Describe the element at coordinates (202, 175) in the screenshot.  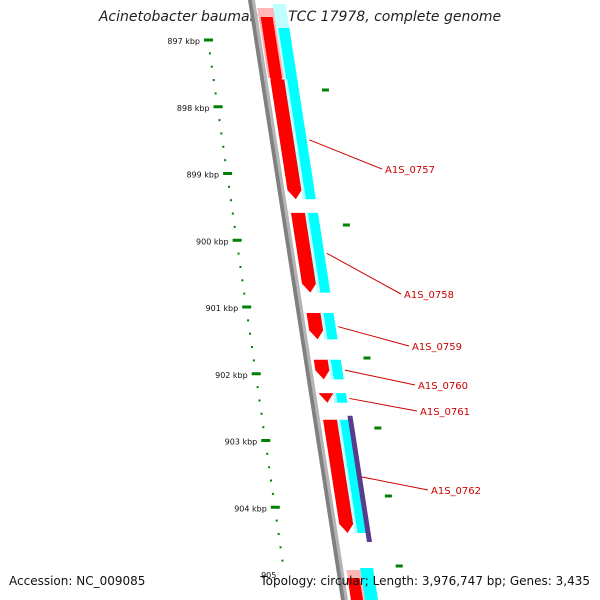
I see `scale-tick-label: 899 kbp` at that location.